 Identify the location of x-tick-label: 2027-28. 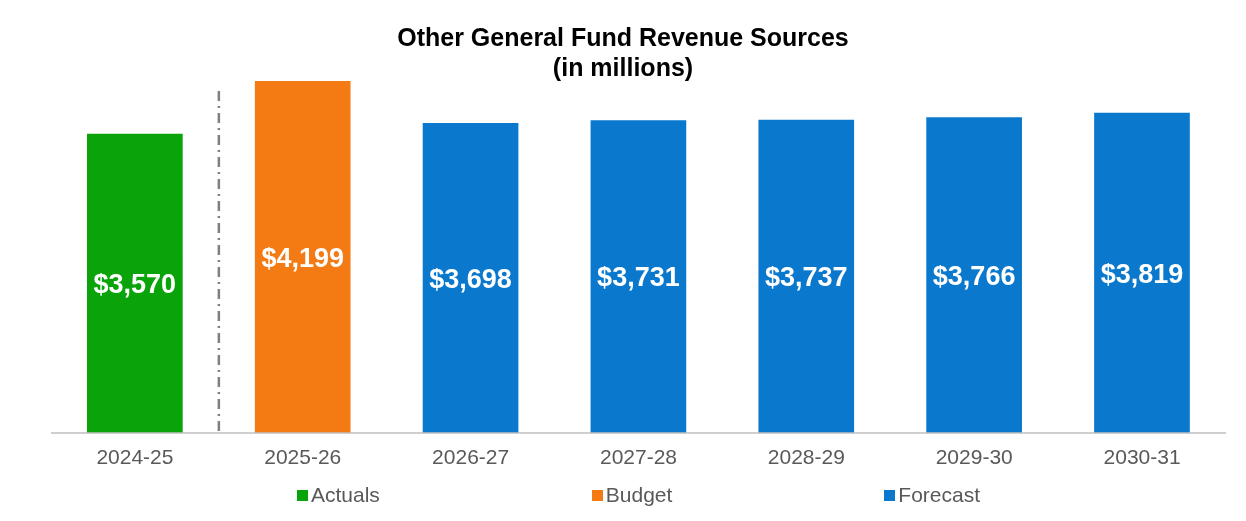
(638, 456).